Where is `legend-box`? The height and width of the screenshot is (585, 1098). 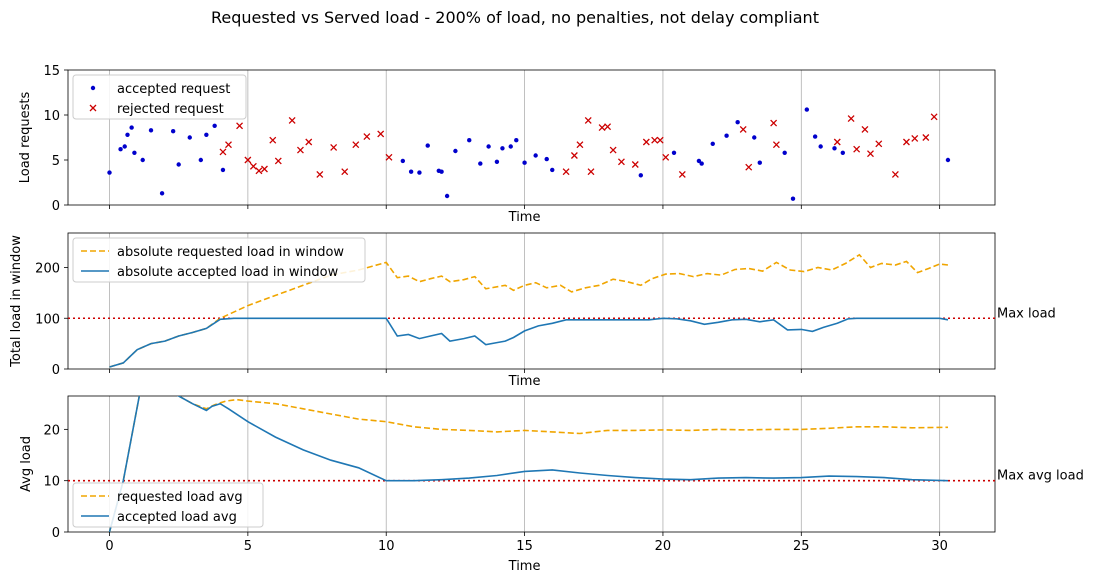 legend-box is located at coordinates (219, 260).